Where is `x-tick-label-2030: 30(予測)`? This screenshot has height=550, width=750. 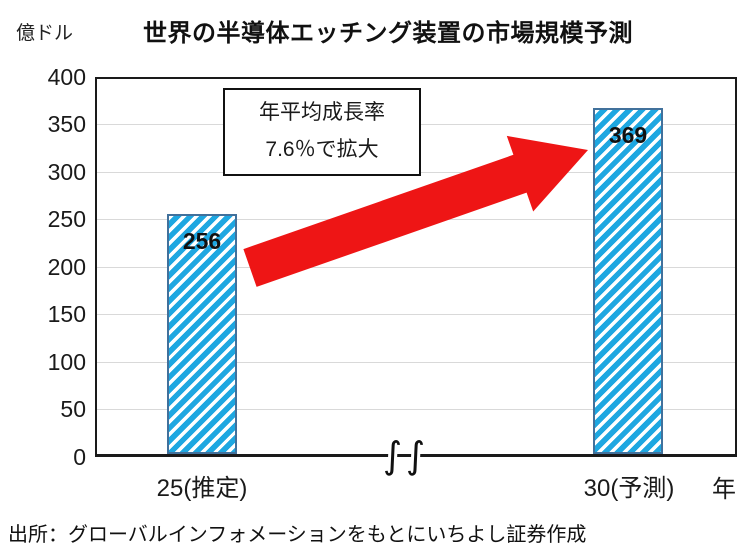
x-tick-label-2030: 30(予測) is located at coordinates (629, 488).